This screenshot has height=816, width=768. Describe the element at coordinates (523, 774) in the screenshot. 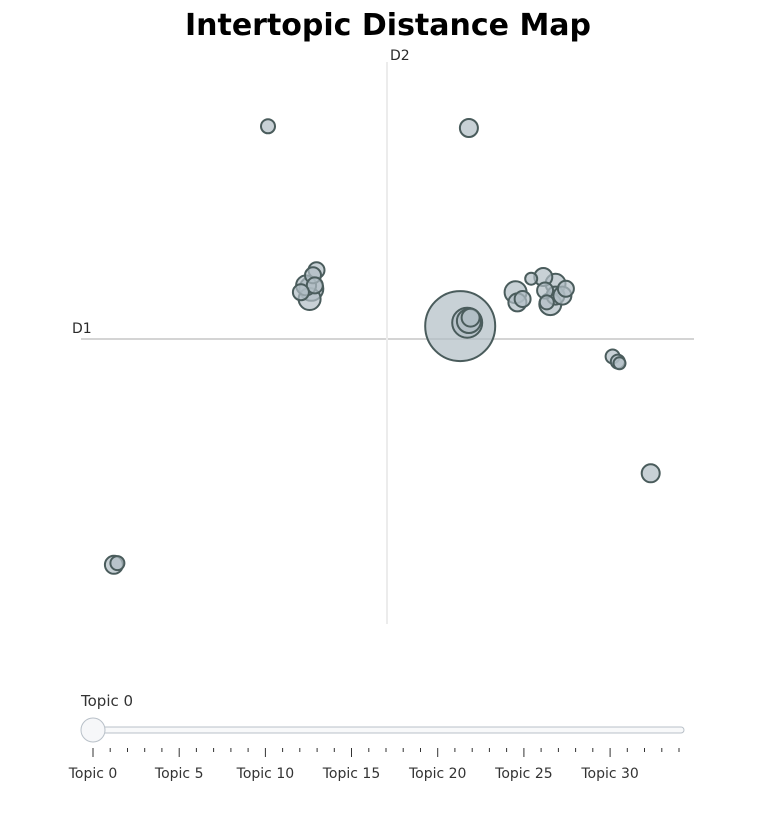

I see `slider-tick-label: Topic 25` at that location.